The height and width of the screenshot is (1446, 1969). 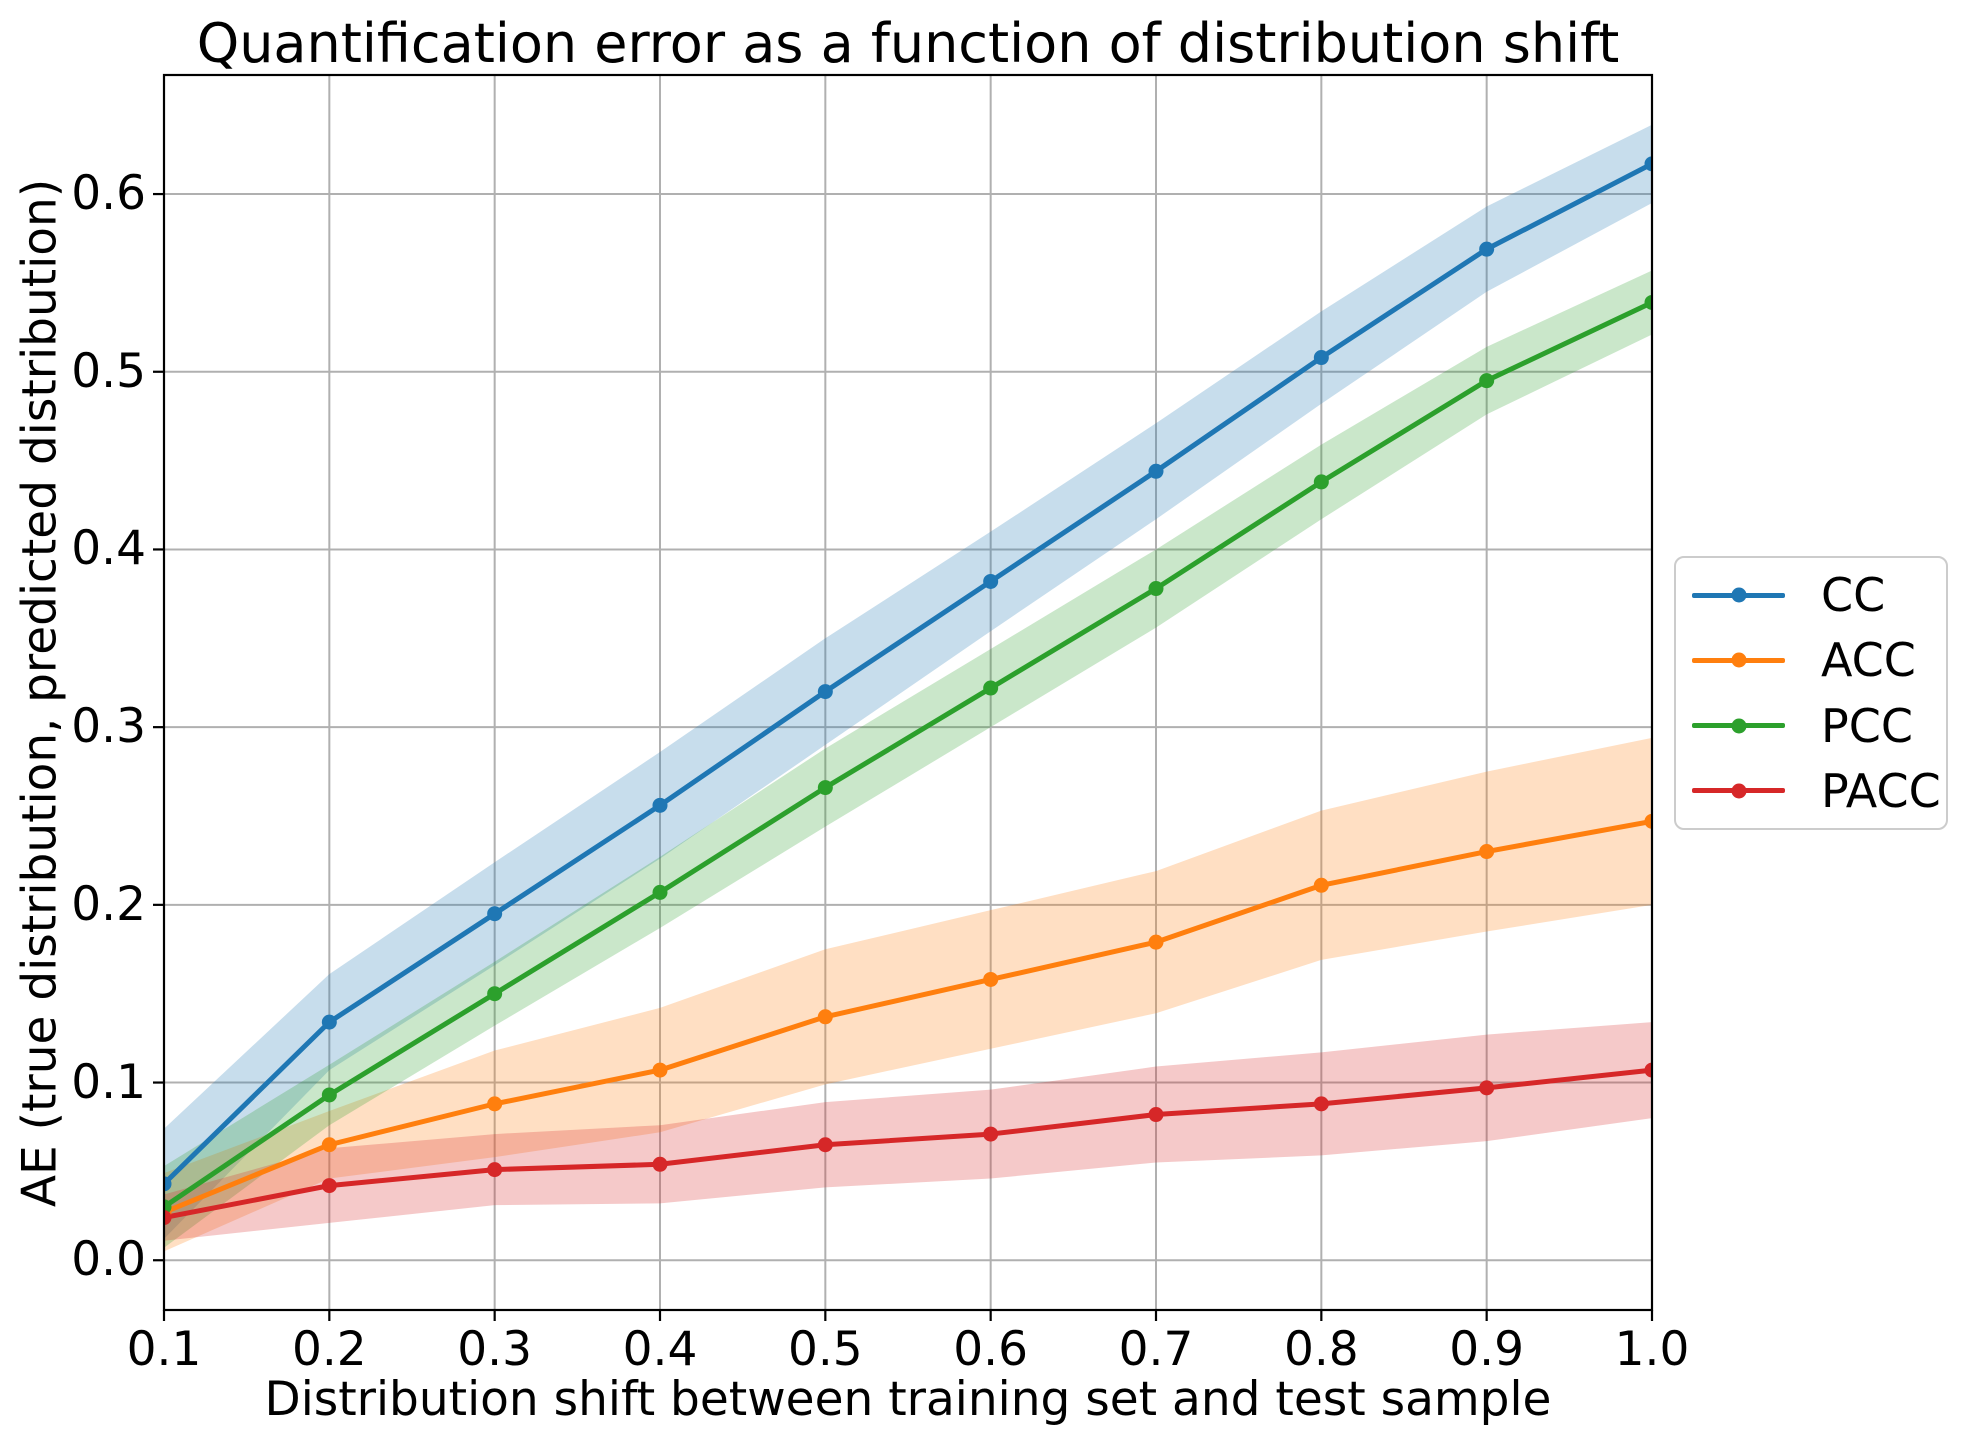 What do you see at coordinates (329, 1349) in the screenshot?
I see `x-tick-label: 0.2` at bounding box center [329, 1349].